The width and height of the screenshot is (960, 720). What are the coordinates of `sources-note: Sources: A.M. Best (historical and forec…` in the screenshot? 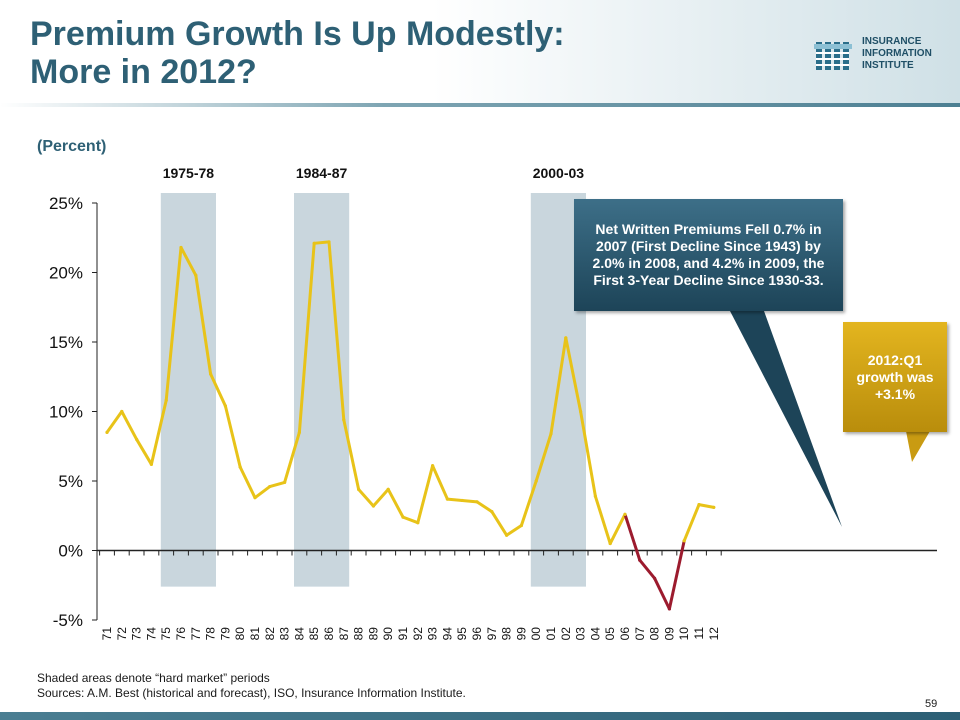 It's located at (251, 693).